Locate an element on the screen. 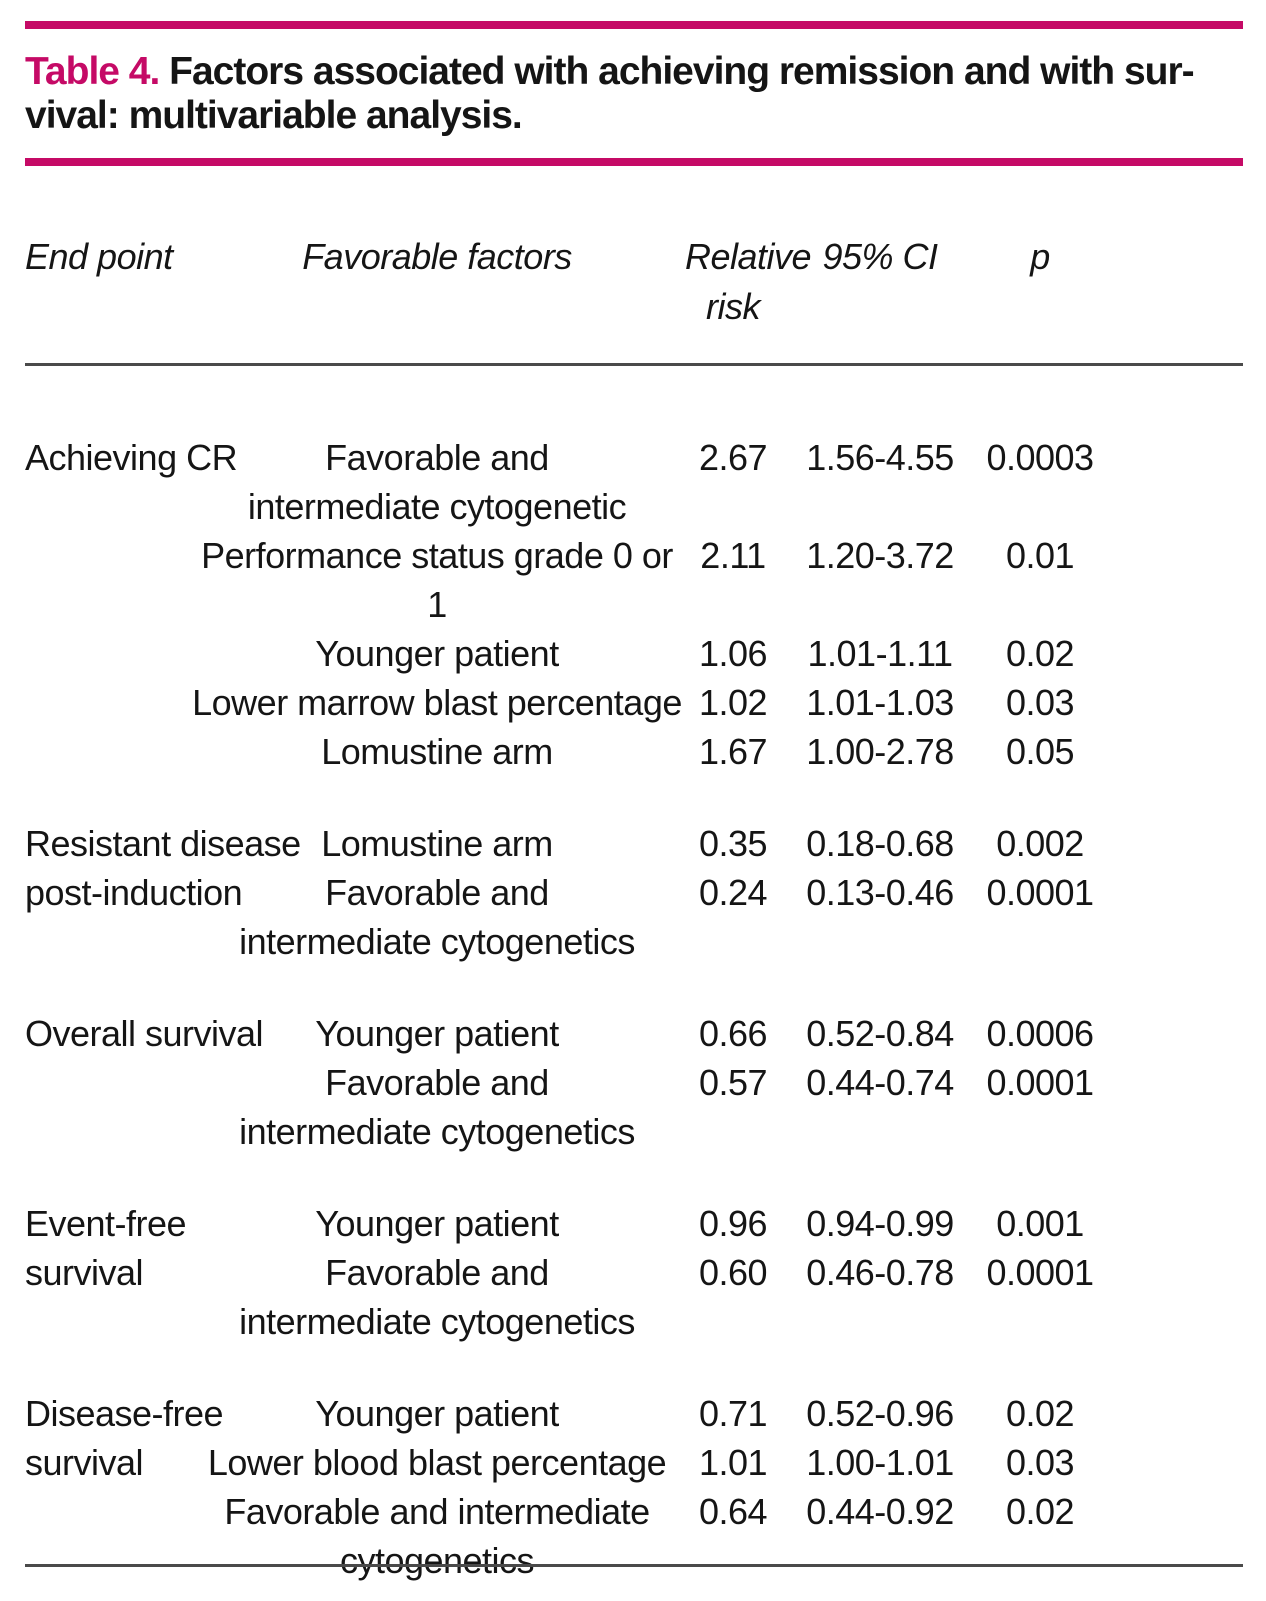 The width and height of the screenshot is (1266, 1601). endpoint-line: Achieving CR is located at coordinates (131, 457).